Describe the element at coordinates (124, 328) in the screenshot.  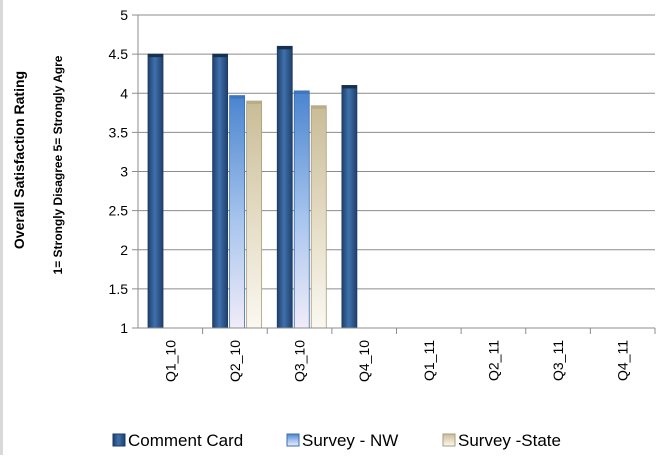
I see `y-tick-label: 1` at that location.